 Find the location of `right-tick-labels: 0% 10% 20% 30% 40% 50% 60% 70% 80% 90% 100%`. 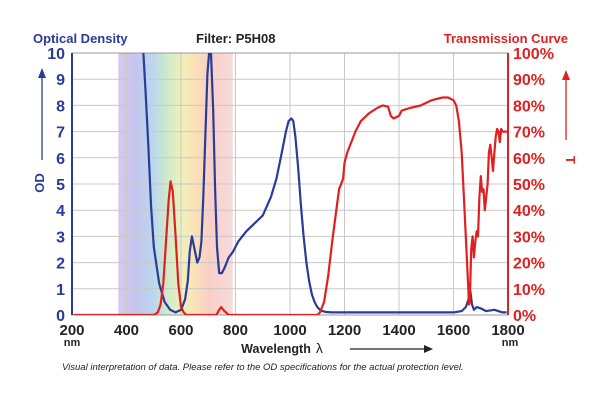

right-tick-labels: 0% 10% 20% 30% 40% 50% 60% 70% 80% 90% 100% is located at coordinates (533, 185).